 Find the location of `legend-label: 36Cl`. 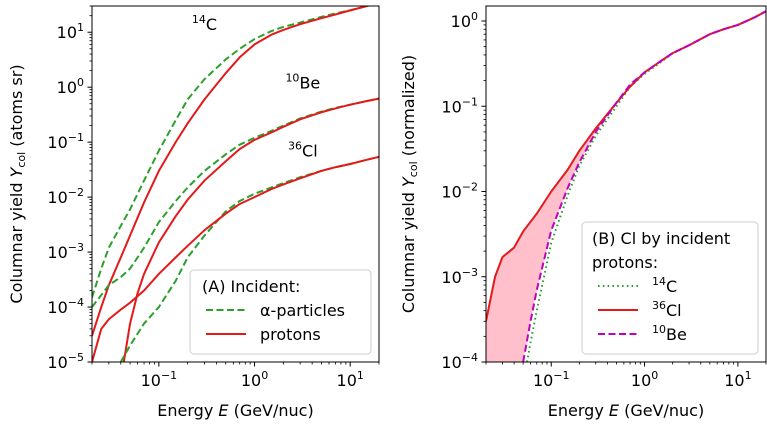

legend-label: 36Cl is located at coordinates (667, 309).